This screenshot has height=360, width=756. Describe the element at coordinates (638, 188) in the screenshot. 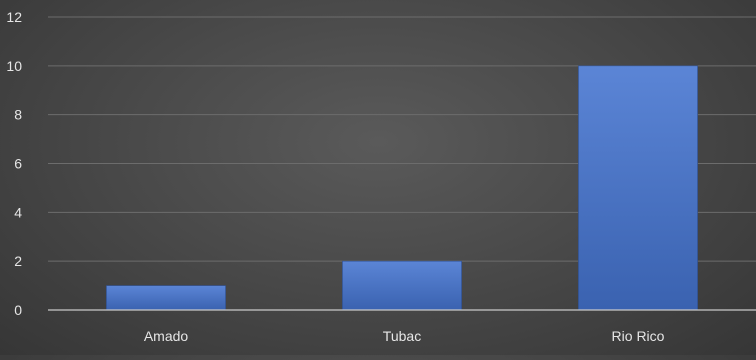

I see `bar-rio-rico` at that location.